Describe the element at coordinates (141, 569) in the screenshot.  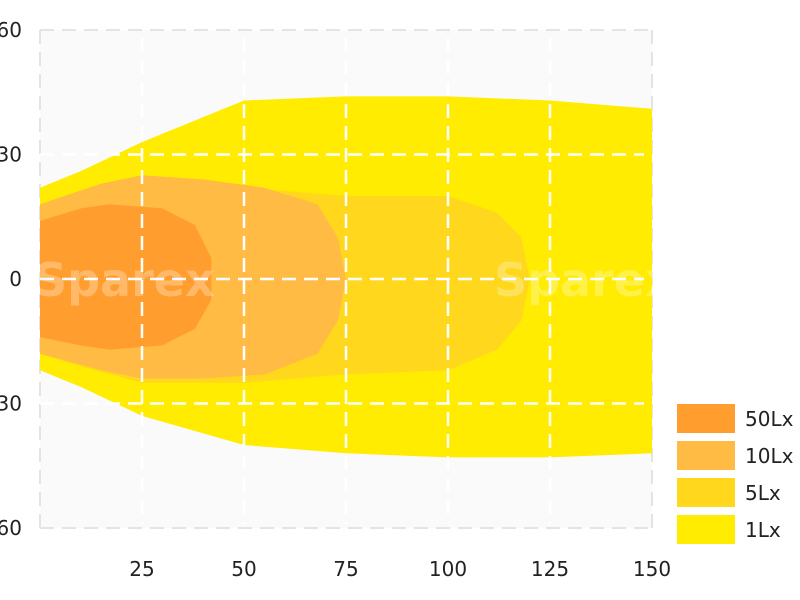
I see `x-tick-label: 25` at that location.